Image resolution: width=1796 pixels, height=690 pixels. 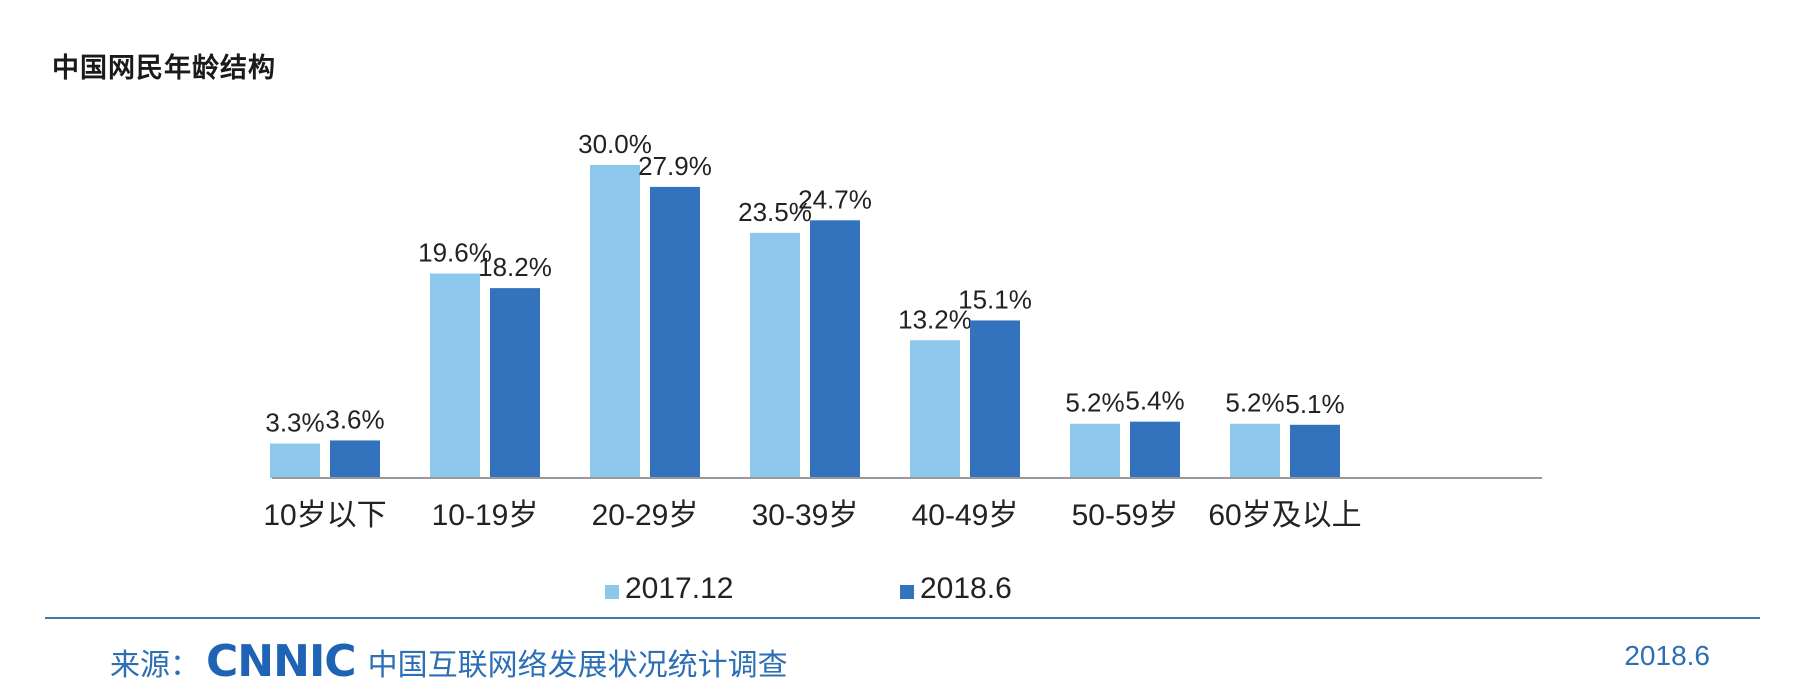 I want to click on bar-2018.6-30-39岁, so click(x=835, y=349).